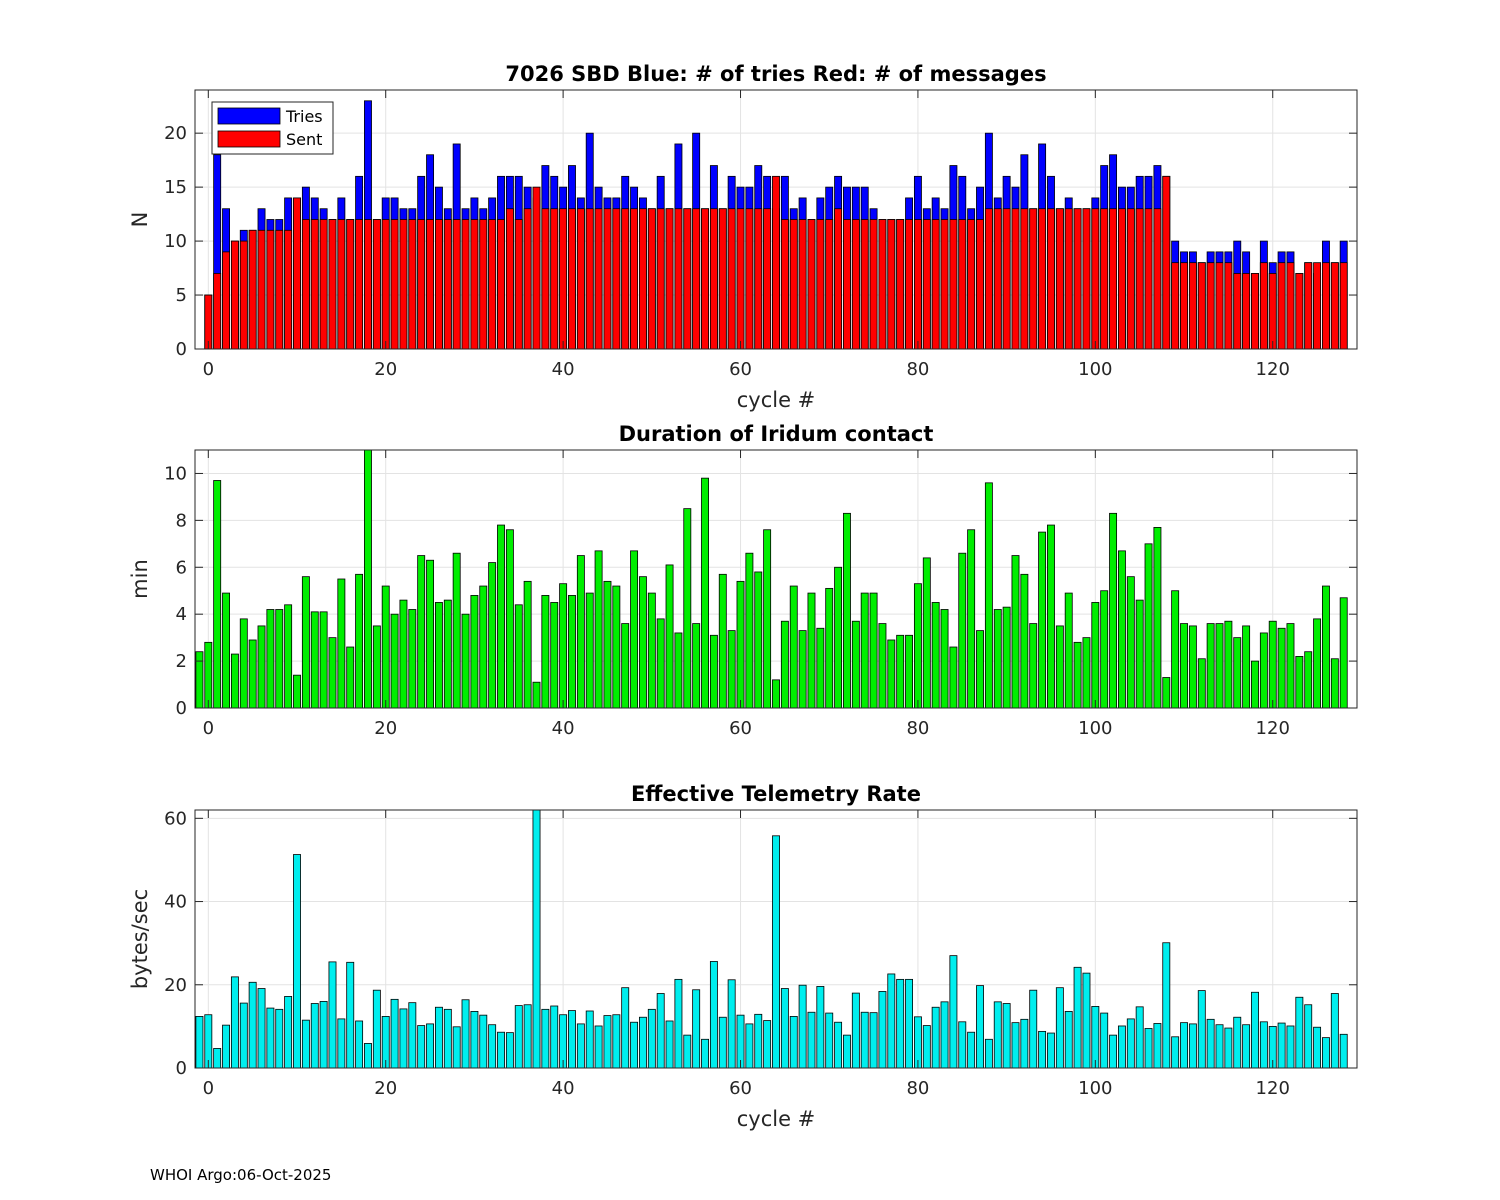 Image resolution: width=1500 pixels, height=1200 pixels. I want to click on y-tick-label: 2, so click(181, 661).